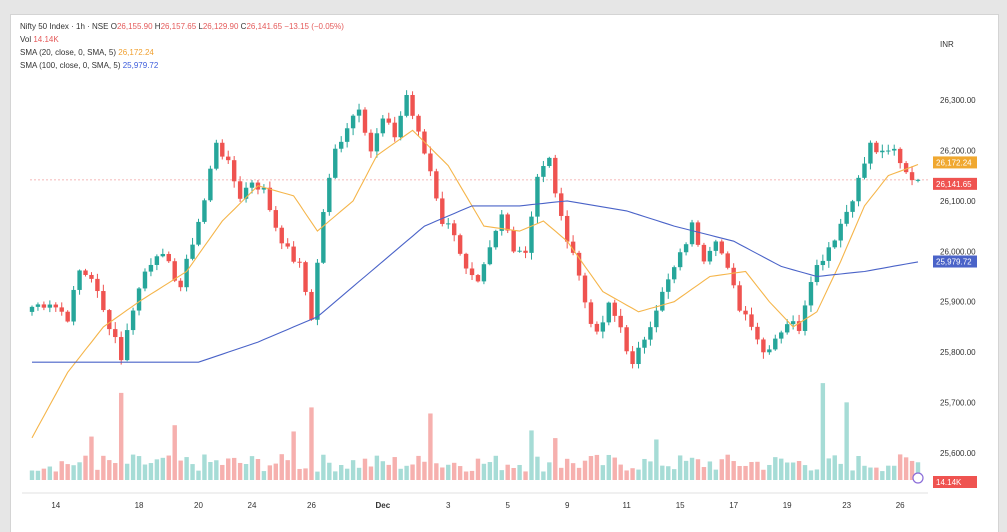  I want to click on lightning-icon, so click(918, 478).